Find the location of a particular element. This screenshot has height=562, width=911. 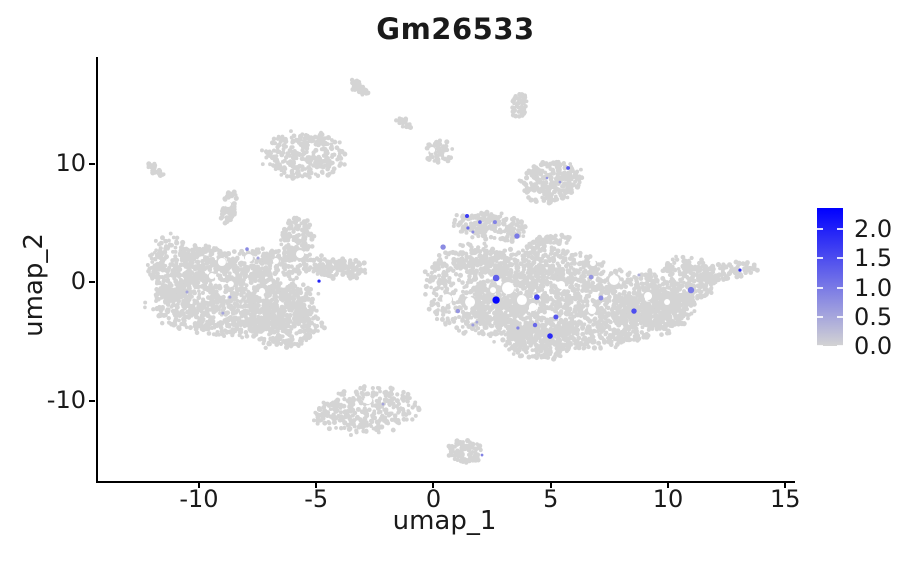

plot-title: Gm26533 is located at coordinates (455, 29).